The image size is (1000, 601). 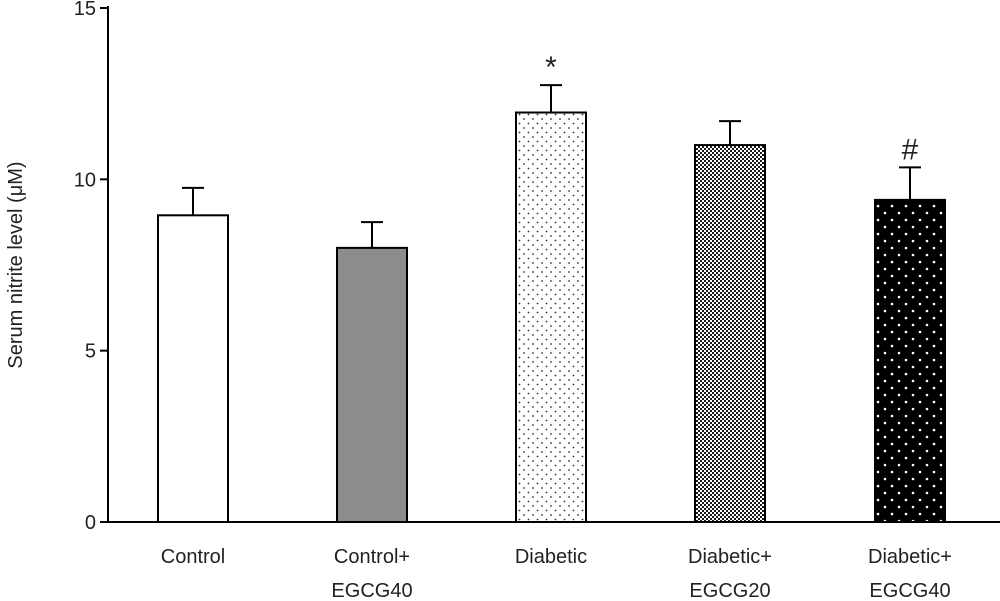 What do you see at coordinates (85, 10) in the screenshot?
I see `y-tick-label: 15` at bounding box center [85, 10].